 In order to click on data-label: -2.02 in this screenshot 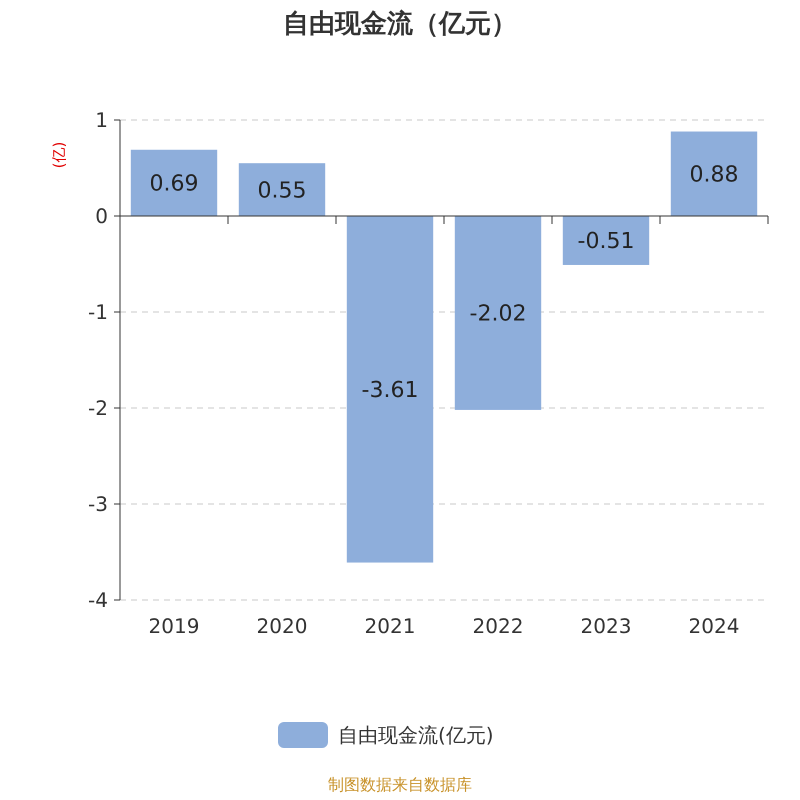, I will do `click(498, 314)`.